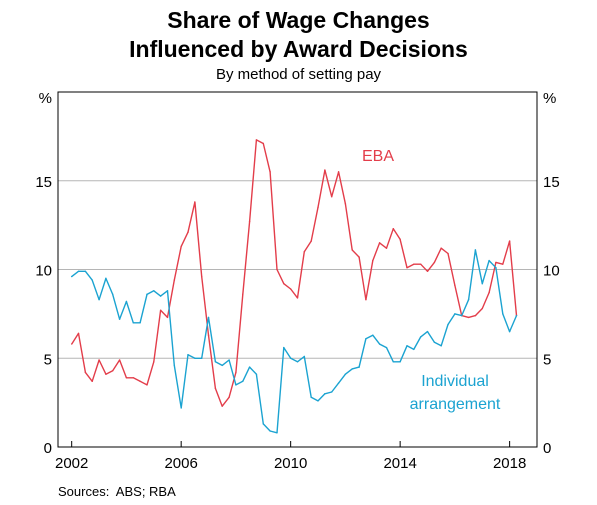 Image resolution: width=597 pixels, height=505 pixels. I want to click on series-label-arrangement: arrangement, so click(455, 404).